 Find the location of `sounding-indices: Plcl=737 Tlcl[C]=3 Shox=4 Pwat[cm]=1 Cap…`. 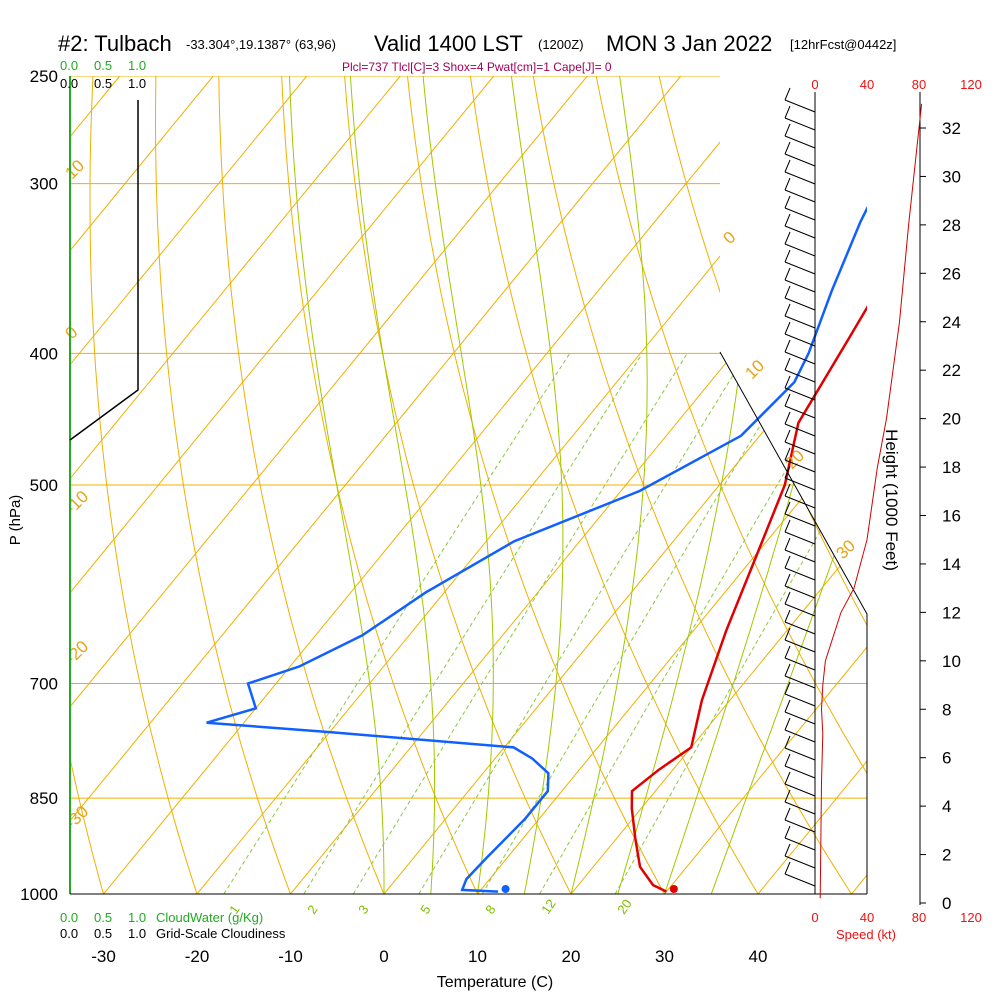

sounding-indices: Plcl=737 Tlcl[C]=3 Shox=4 Pwat[cm]=1 Cap… is located at coordinates (477, 67).